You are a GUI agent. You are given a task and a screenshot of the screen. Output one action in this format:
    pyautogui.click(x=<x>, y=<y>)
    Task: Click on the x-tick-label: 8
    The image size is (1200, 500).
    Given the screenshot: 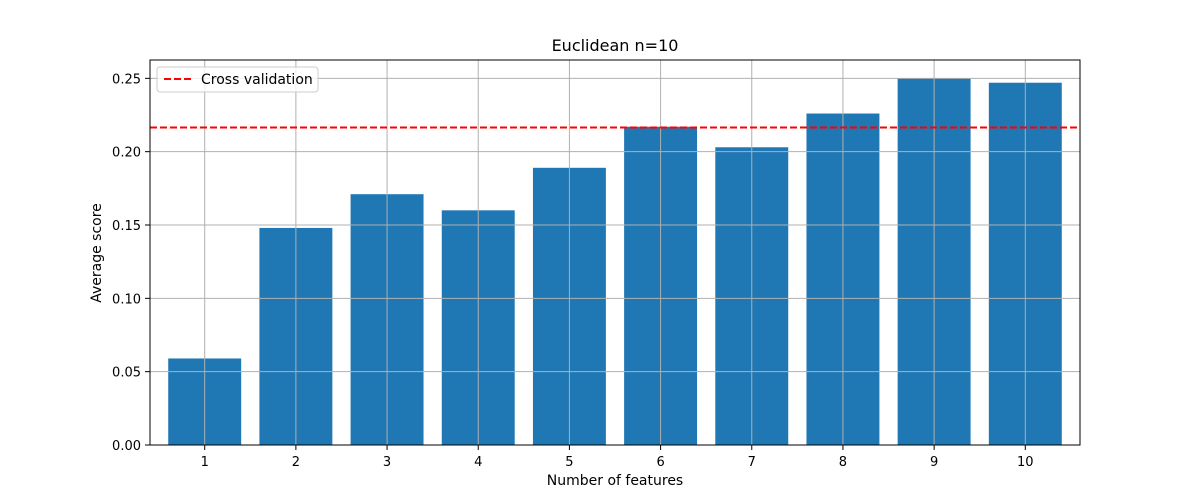 What is the action you would take?
    pyautogui.click(x=843, y=462)
    